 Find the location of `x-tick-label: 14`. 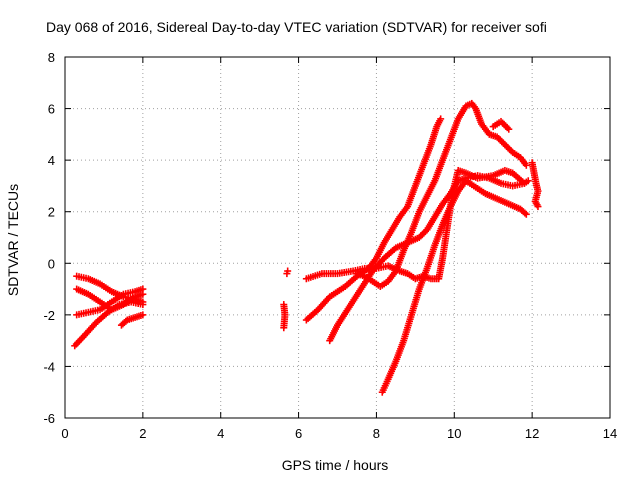

x-tick-label: 14 is located at coordinates (610, 433).